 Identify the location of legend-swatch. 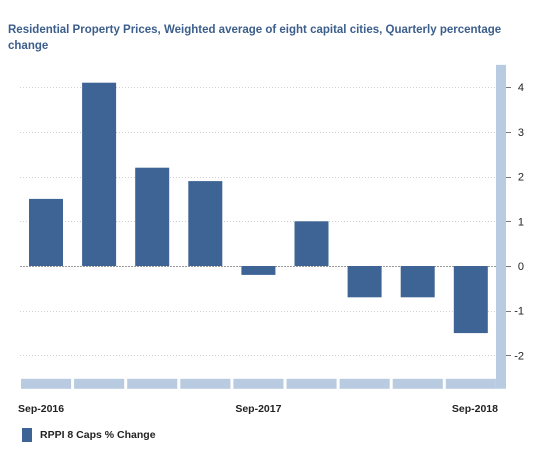
(27, 435).